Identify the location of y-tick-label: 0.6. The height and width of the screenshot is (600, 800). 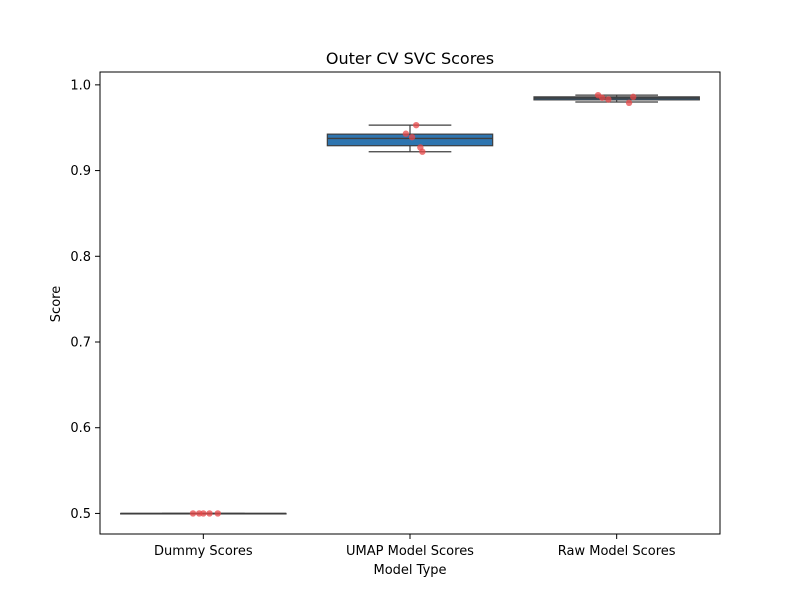
(80, 428).